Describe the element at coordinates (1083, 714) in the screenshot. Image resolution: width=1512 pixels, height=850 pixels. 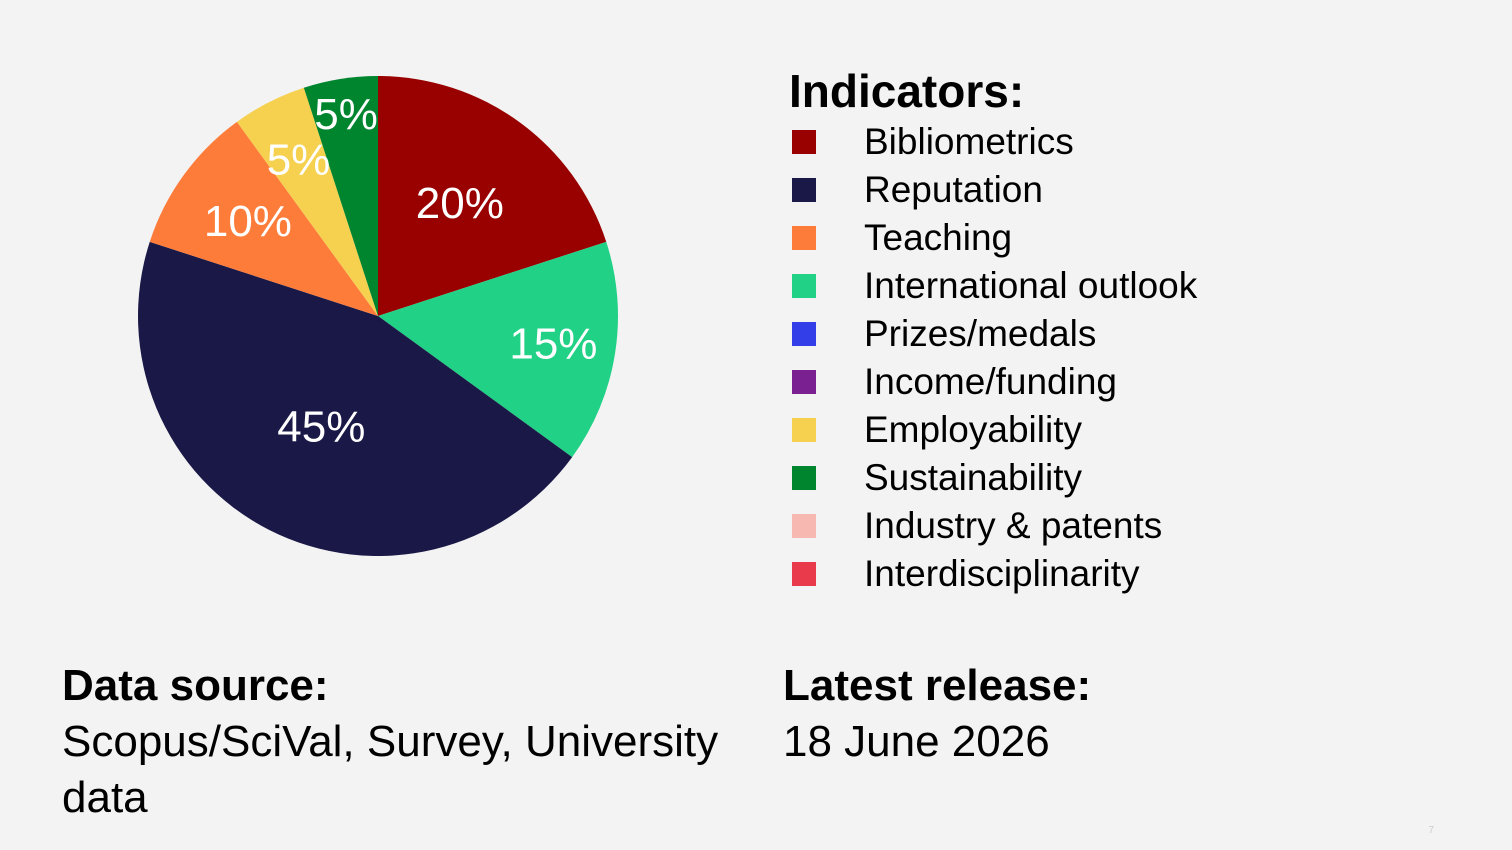
I see `latest-release-block: Latest release: 18 June 2026` at that location.